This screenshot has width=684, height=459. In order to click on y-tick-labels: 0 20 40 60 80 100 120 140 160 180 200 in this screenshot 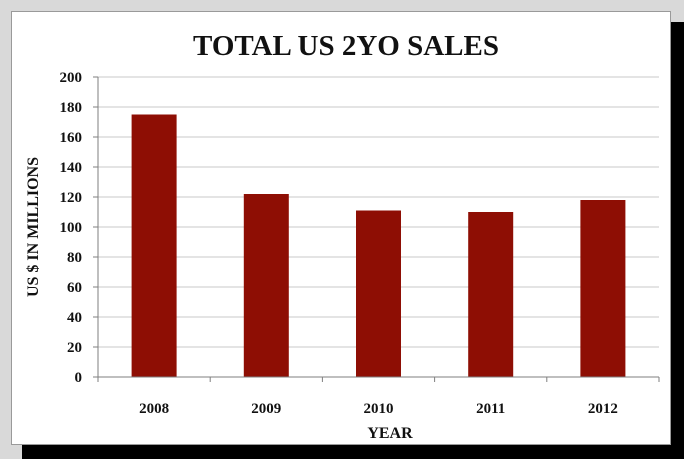, I will do `click(79, 228)`.